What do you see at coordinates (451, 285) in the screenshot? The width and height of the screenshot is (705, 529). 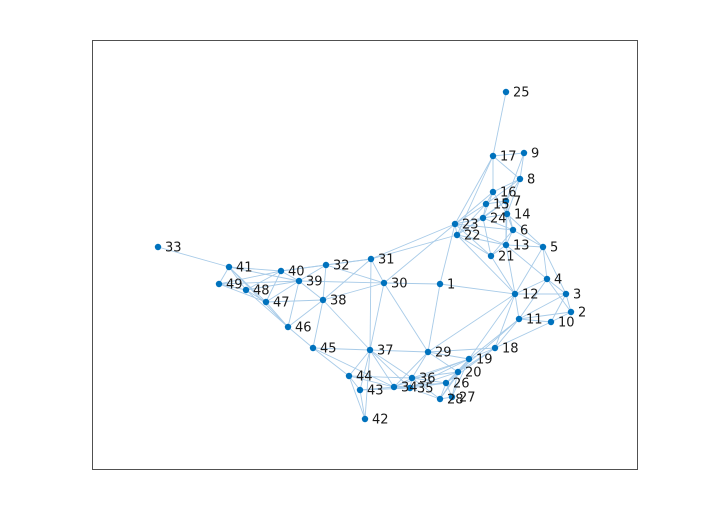 I see `node-label-1: 1` at bounding box center [451, 285].